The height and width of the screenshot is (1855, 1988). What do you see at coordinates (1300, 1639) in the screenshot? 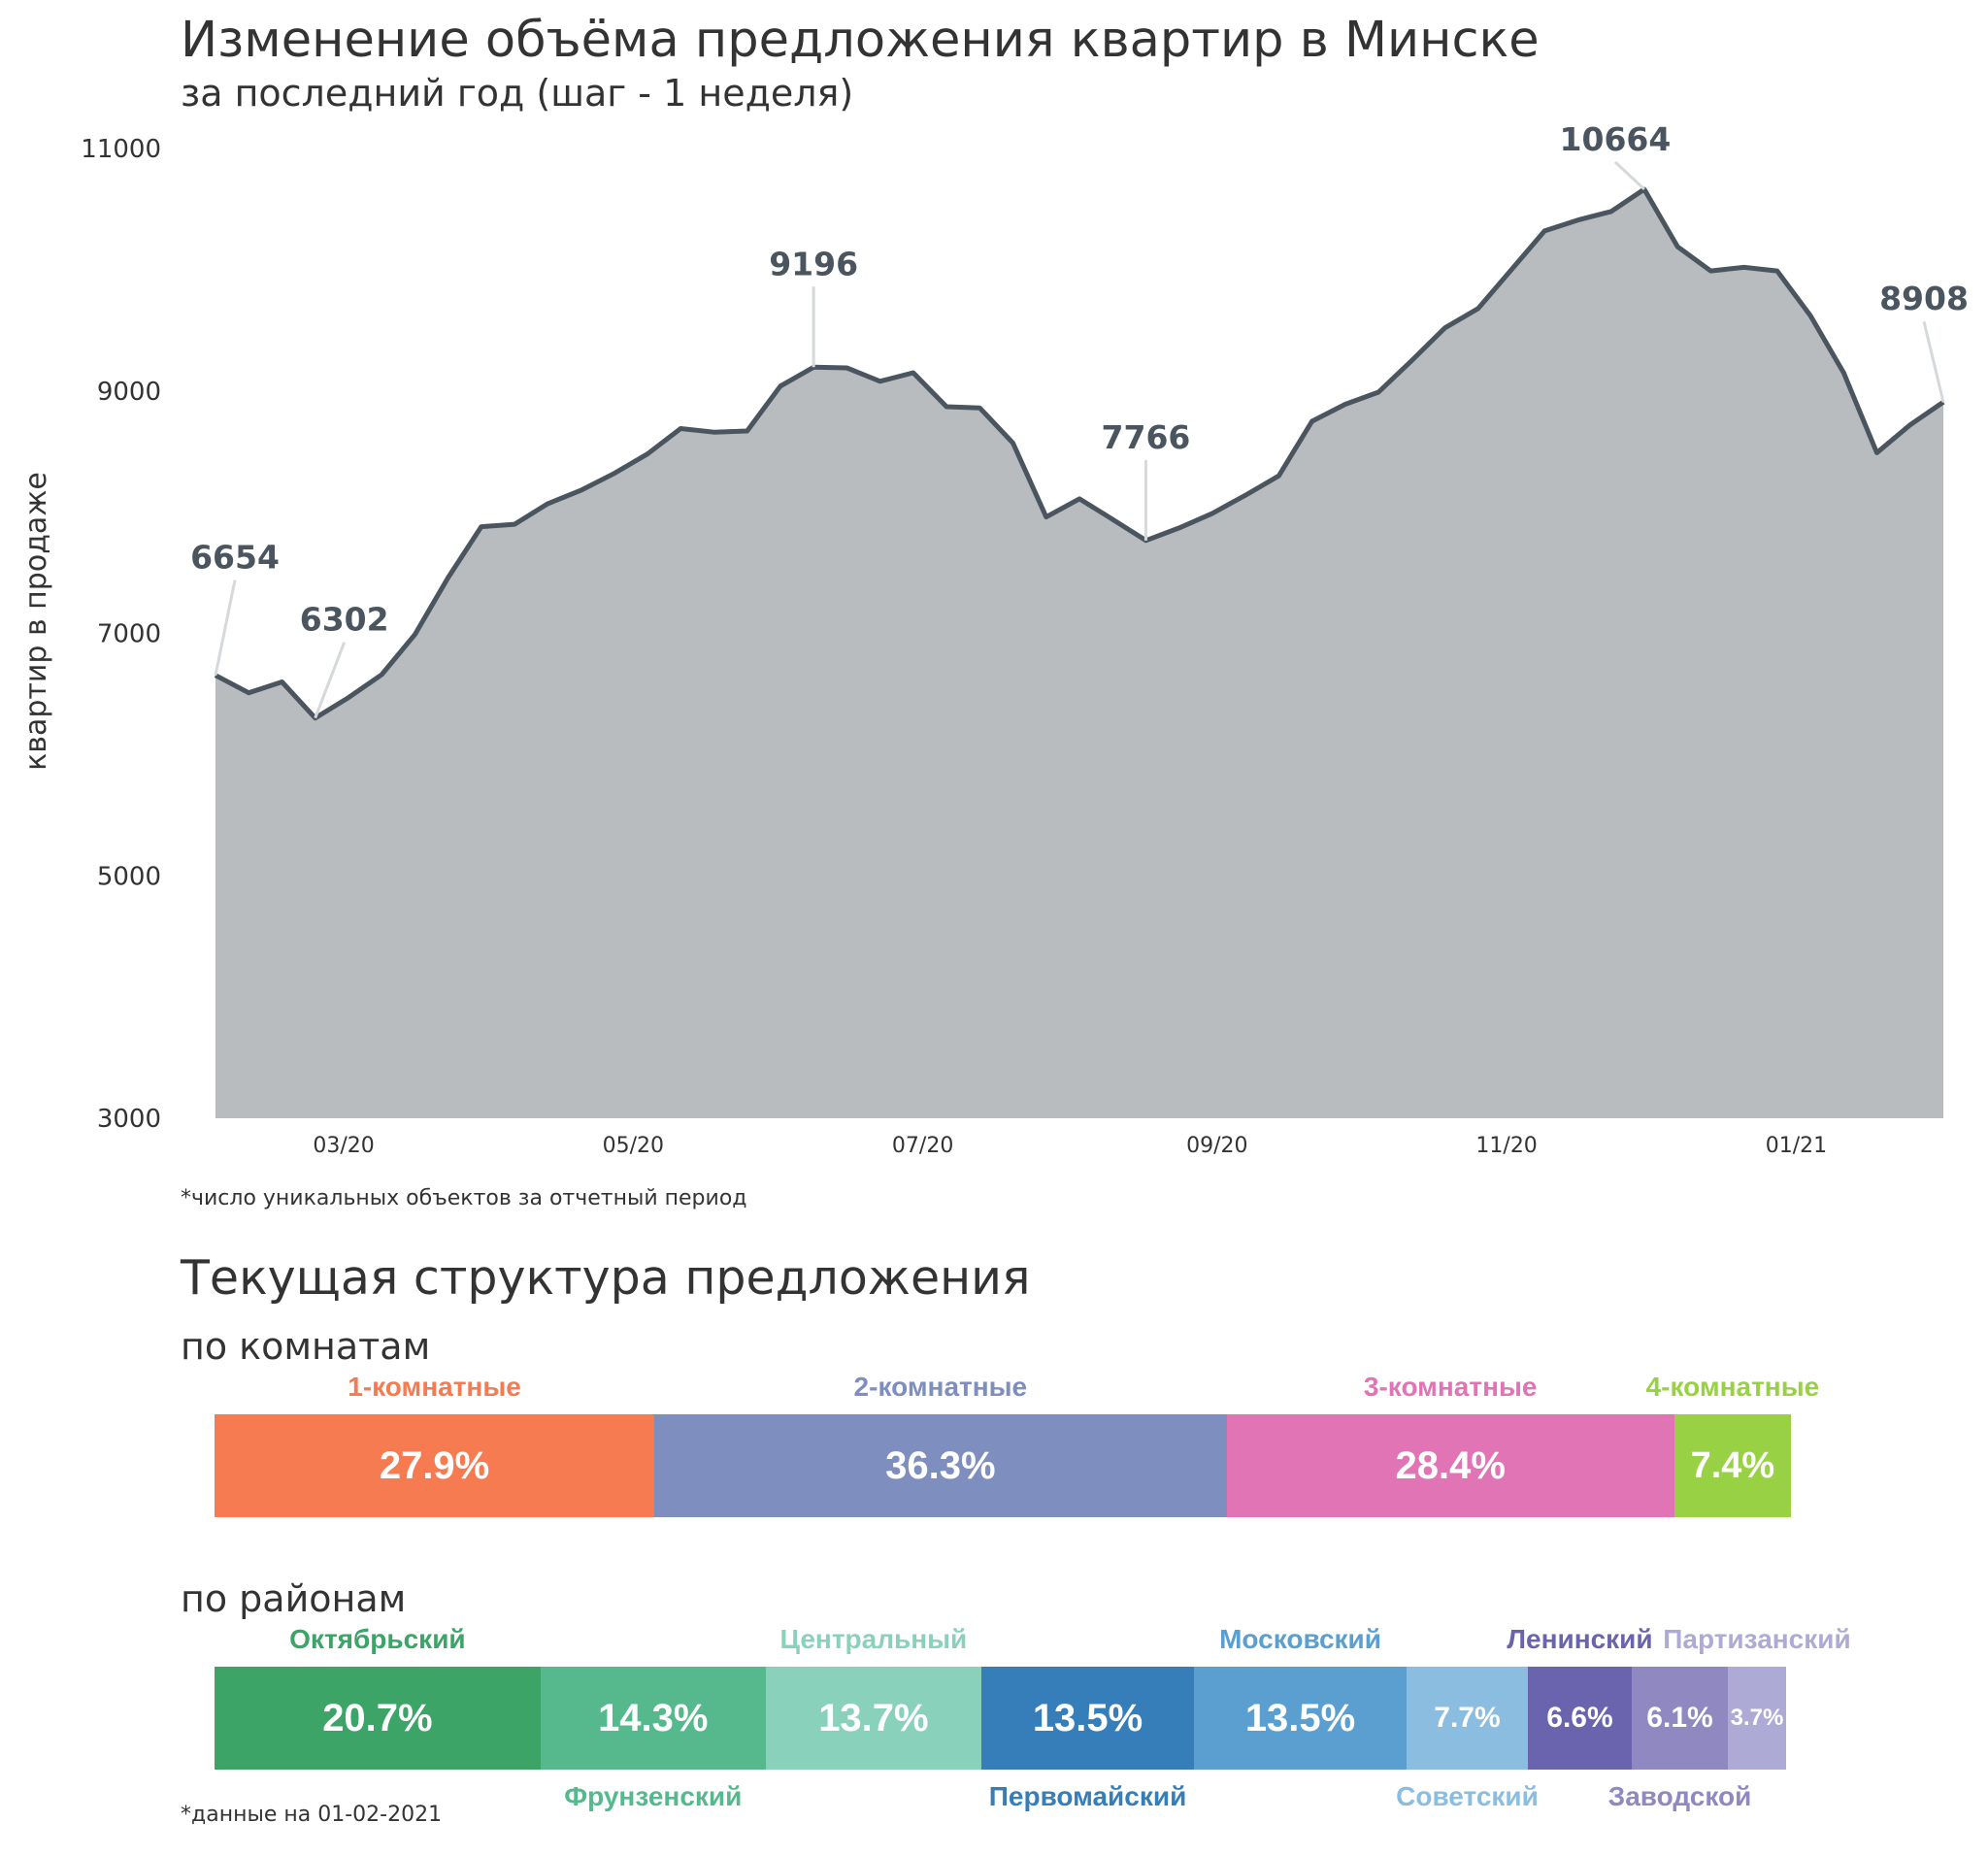
I see `district-name: Московский` at bounding box center [1300, 1639].